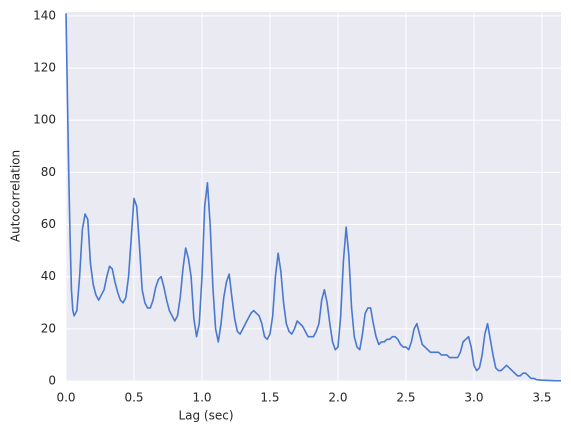 The image size is (571, 439). What do you see at coordinates (337, 398) in the screenshot?
I see `x-tick-label: 2.0` at bounding box center [337, 398].